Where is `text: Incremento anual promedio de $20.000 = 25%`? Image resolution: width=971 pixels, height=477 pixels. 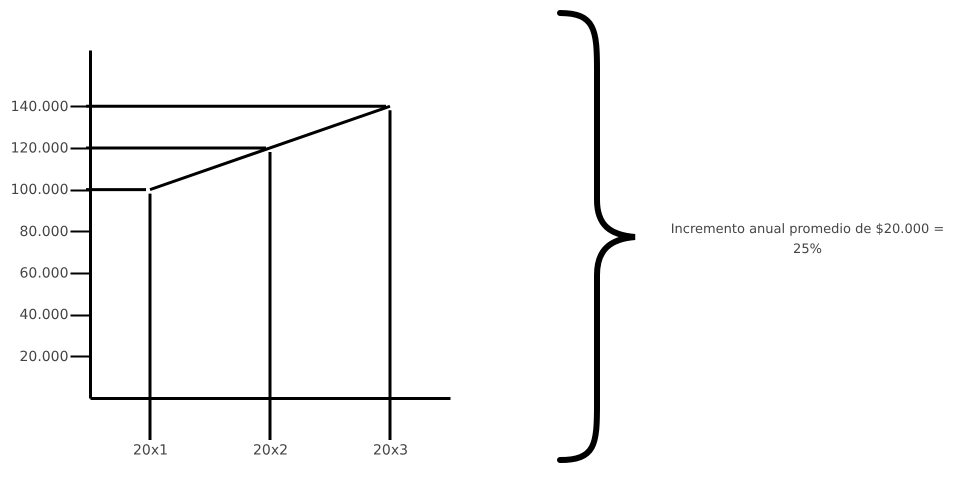 text: Incremento anual promedio de $20.000 = 25% is located at coordinates (808, 239).